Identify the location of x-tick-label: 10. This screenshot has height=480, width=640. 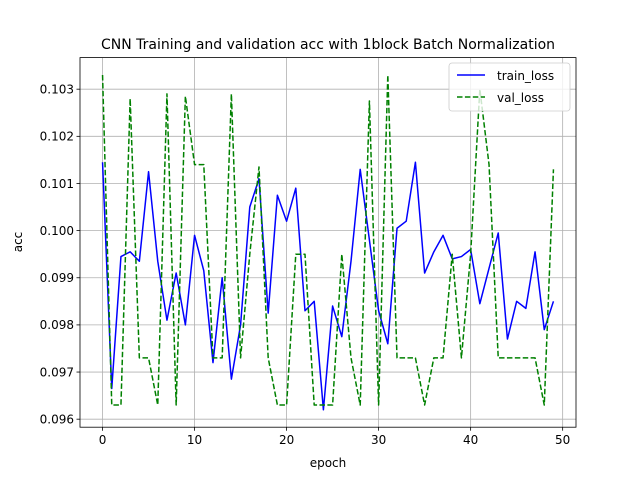
(194, 440).